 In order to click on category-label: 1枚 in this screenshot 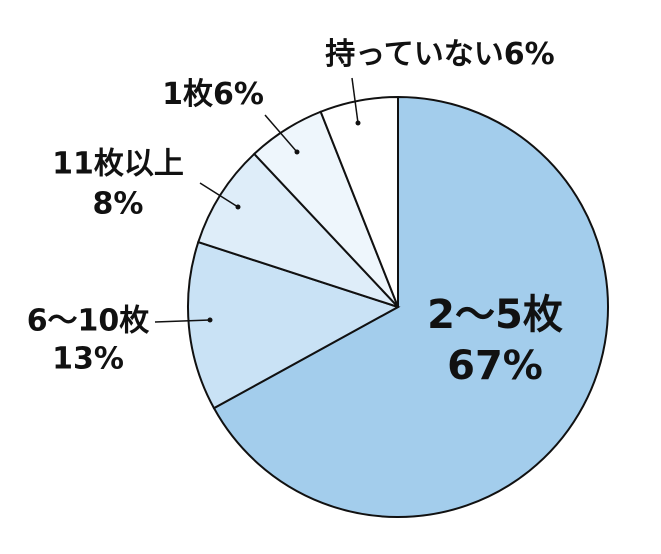, I will do `click(187, 94)`.